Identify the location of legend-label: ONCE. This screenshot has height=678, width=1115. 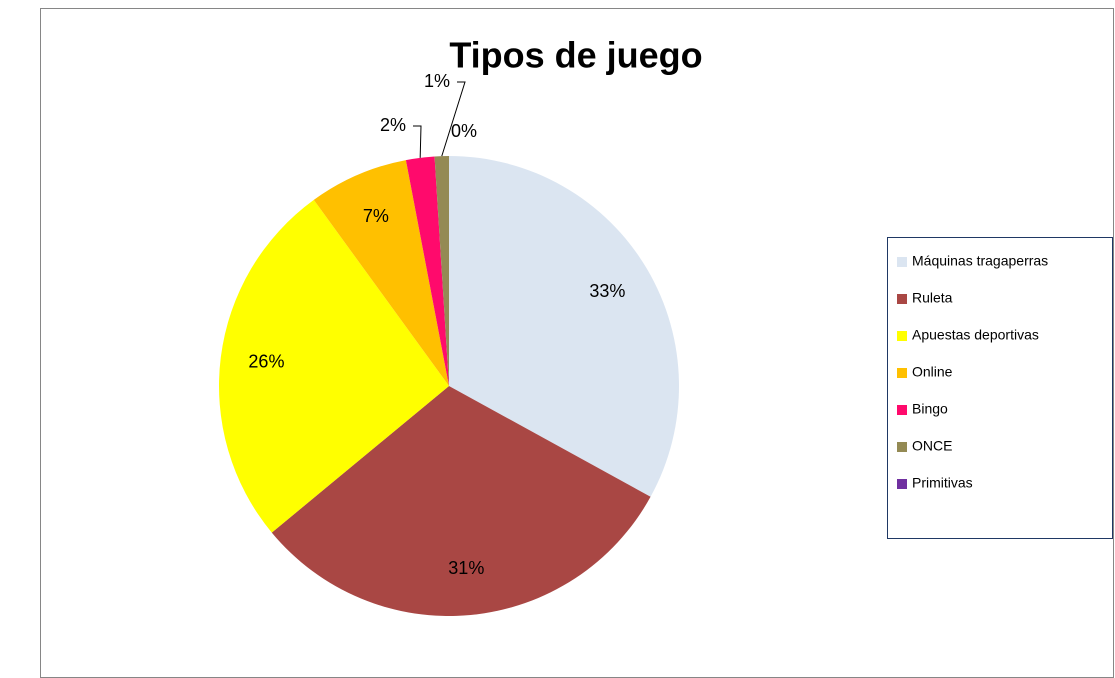
(932, 446).